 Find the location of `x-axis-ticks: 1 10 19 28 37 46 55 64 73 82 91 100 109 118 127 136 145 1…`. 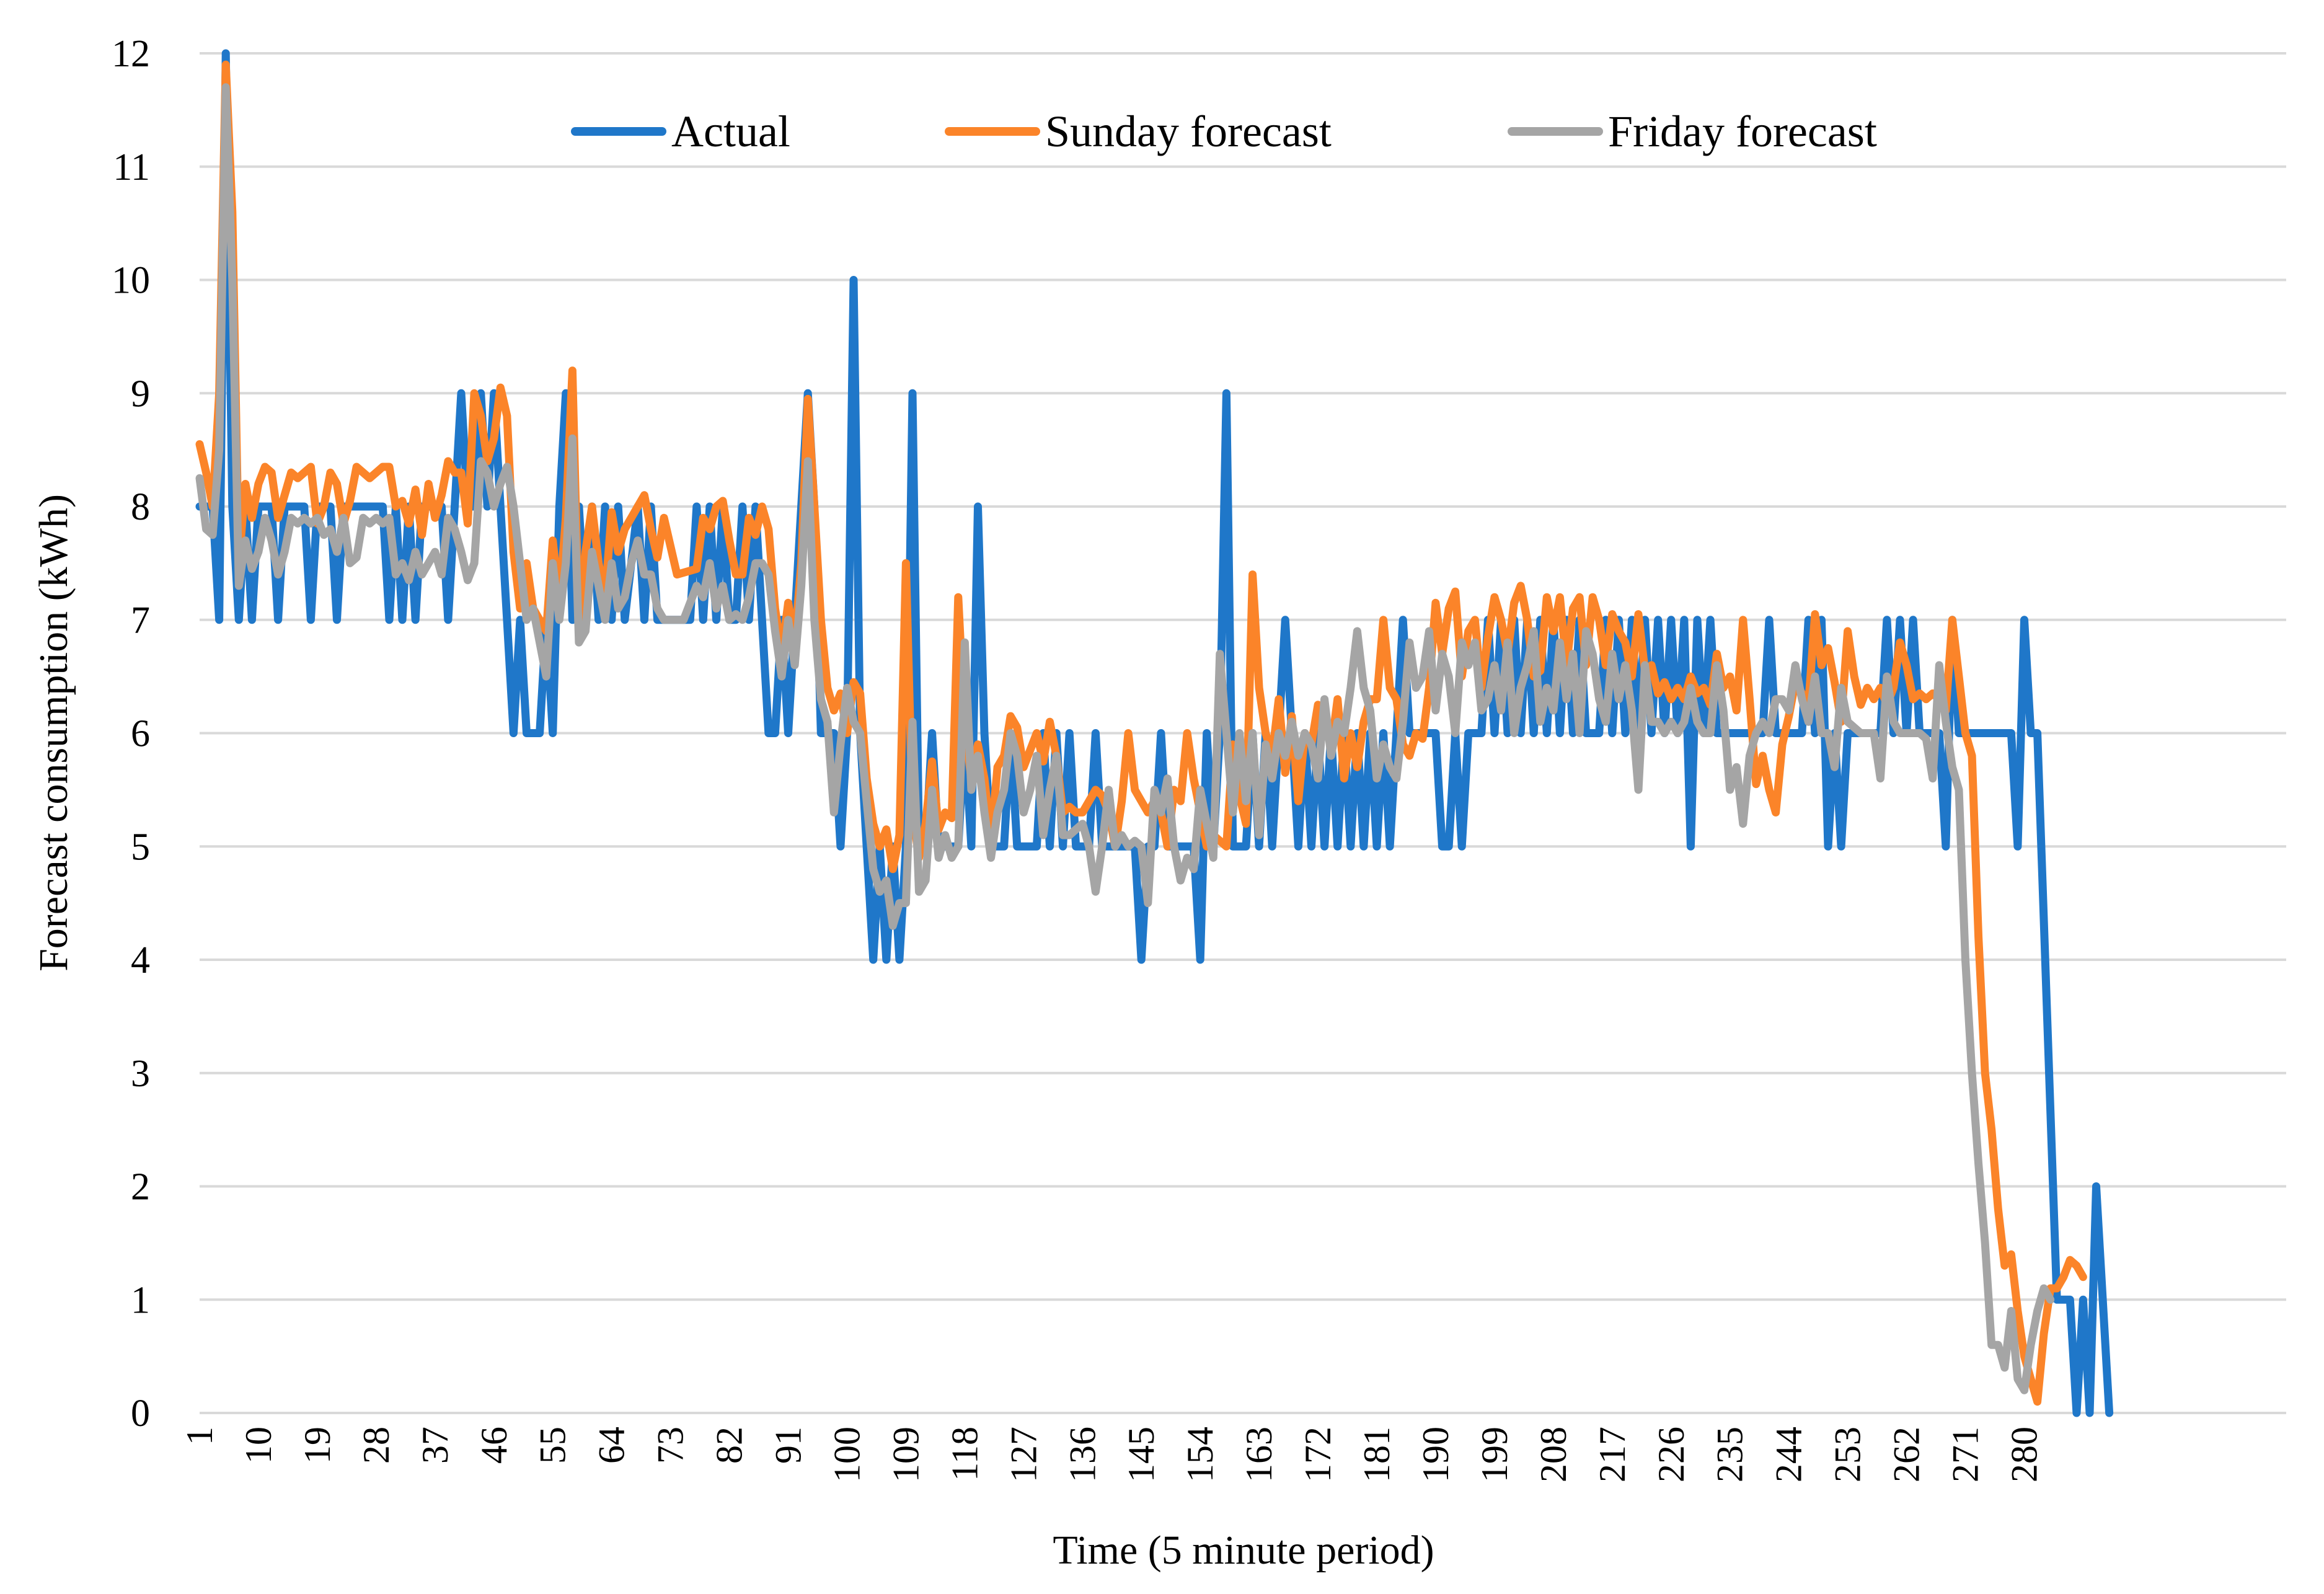

x-axis-ticks: 1 10 19 28 37 46 55 64 73 82 91 100 109 118 127 136 145 1… is located at coordinates (1111, 1454).